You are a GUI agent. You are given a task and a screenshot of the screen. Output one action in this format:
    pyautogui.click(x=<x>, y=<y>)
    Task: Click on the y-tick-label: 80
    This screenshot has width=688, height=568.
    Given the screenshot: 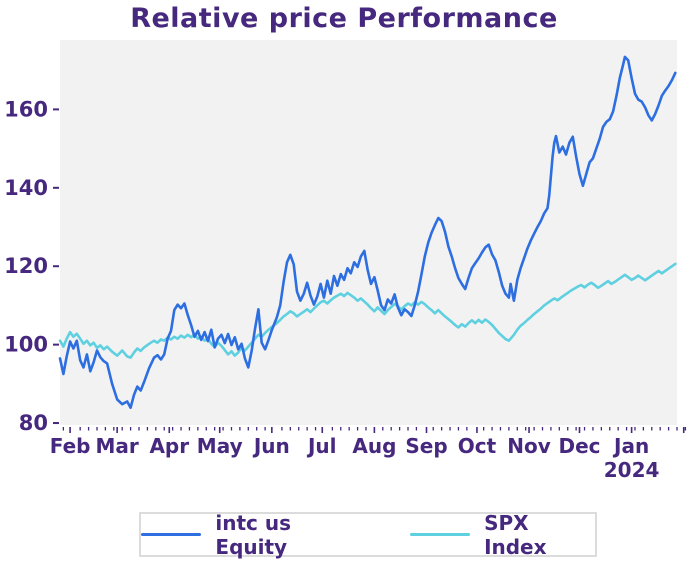 What is the action you would take?
    pyautogui.click(x=33, y=423)
    